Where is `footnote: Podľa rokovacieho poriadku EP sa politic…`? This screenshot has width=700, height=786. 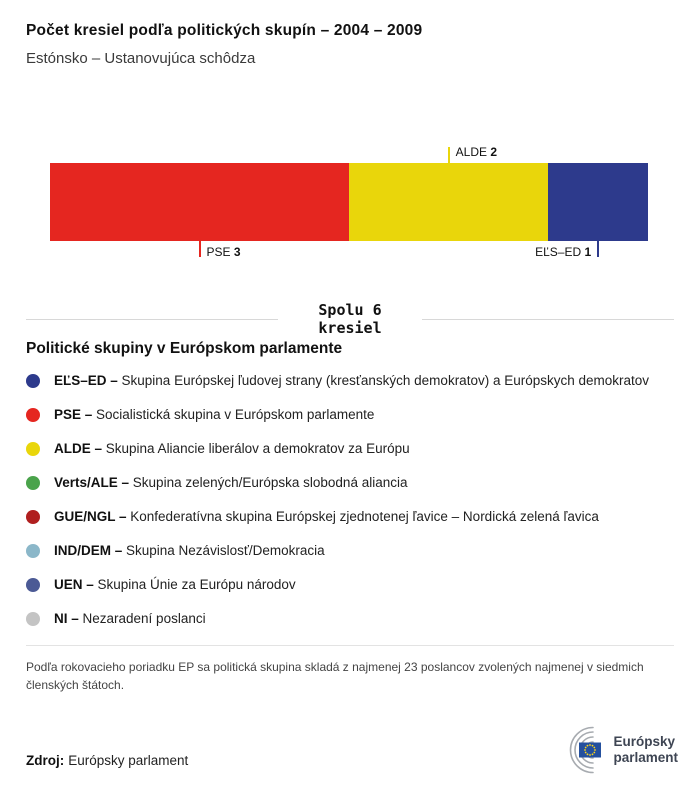
footnote: Podľa rokovacieho poriadku EP sa politic… is located at coordinates (335, 675).